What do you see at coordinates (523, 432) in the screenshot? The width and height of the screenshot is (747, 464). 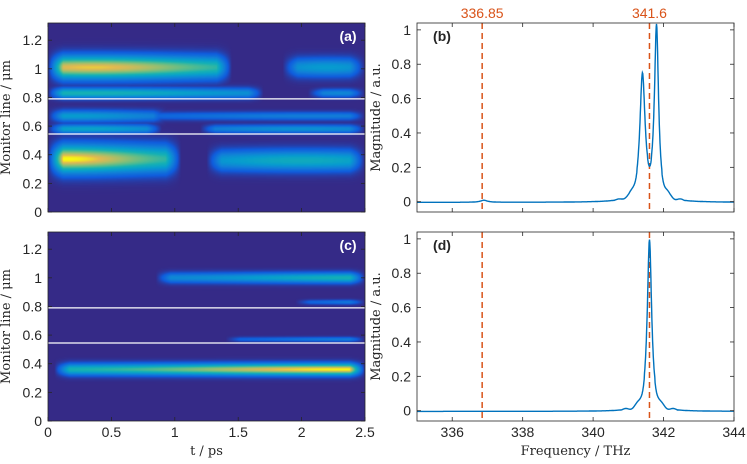 I see `x-tick-label: 338` at bounding box center [523, 432].